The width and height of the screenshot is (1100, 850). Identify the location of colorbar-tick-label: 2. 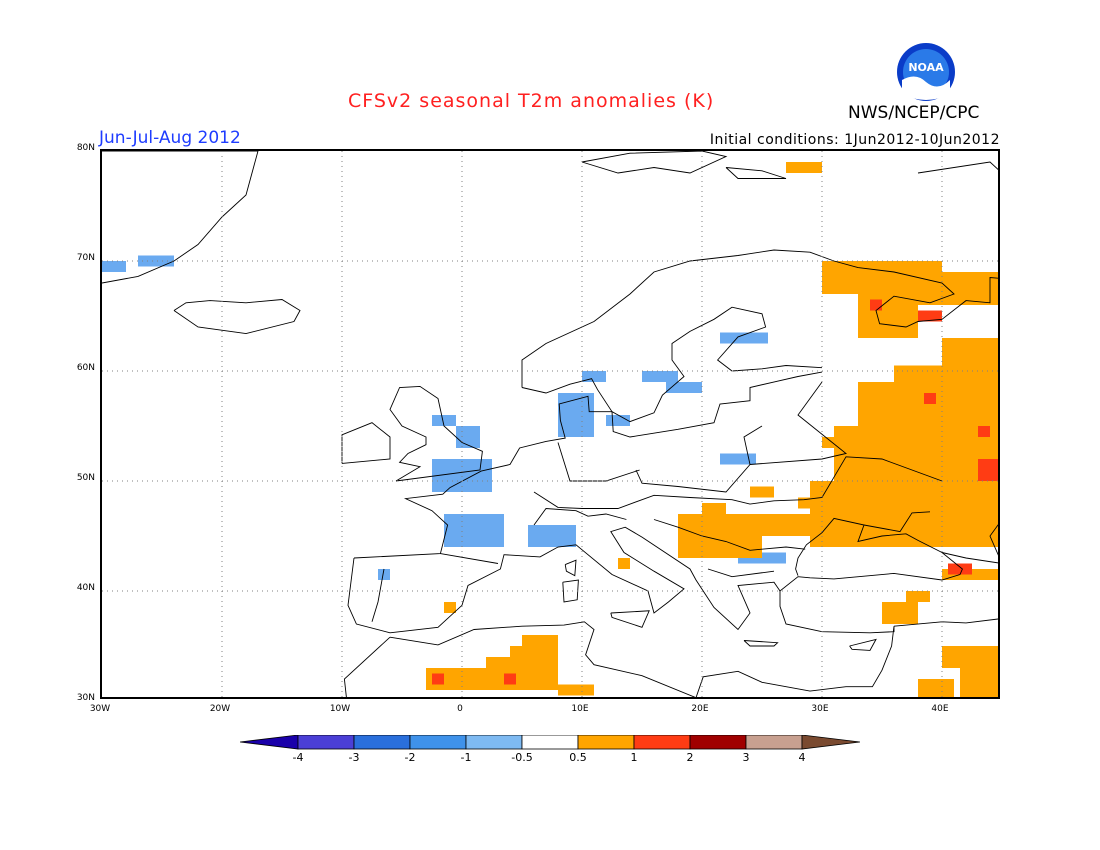
(690, 757).